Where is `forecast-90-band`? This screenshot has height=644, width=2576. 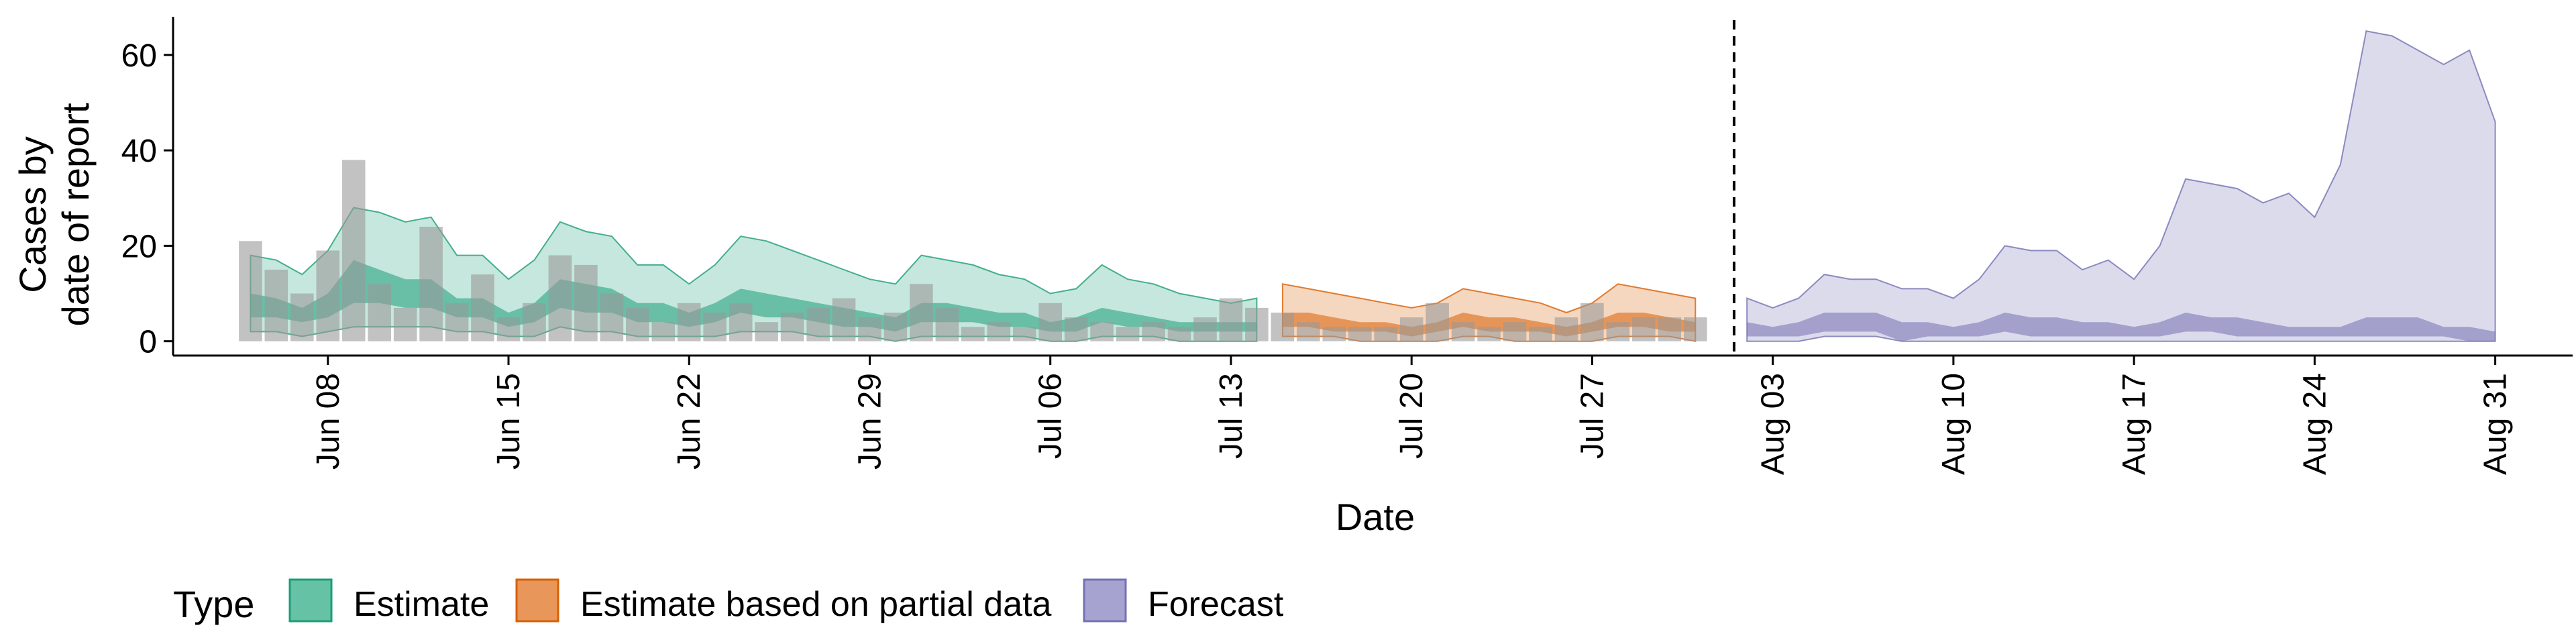 forecast-90-band is located at coordinates (2121, 186).